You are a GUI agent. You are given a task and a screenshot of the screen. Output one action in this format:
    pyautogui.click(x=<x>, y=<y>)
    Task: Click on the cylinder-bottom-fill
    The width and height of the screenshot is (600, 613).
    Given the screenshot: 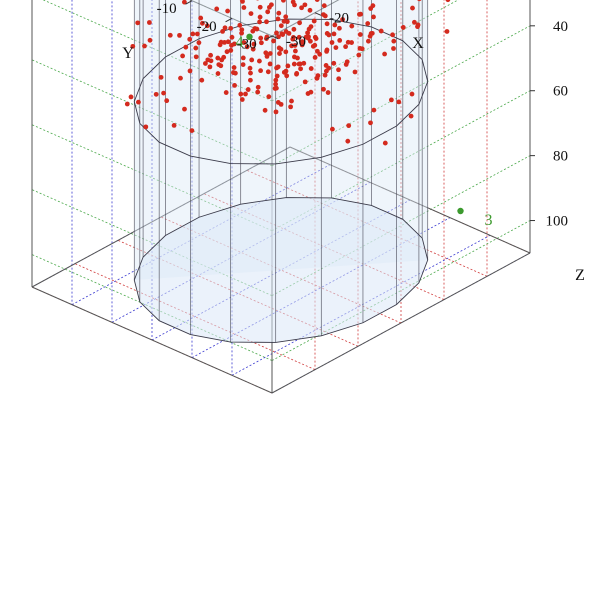 What is the action you would take?
    pyautogui.click(x=281, y=270)
    